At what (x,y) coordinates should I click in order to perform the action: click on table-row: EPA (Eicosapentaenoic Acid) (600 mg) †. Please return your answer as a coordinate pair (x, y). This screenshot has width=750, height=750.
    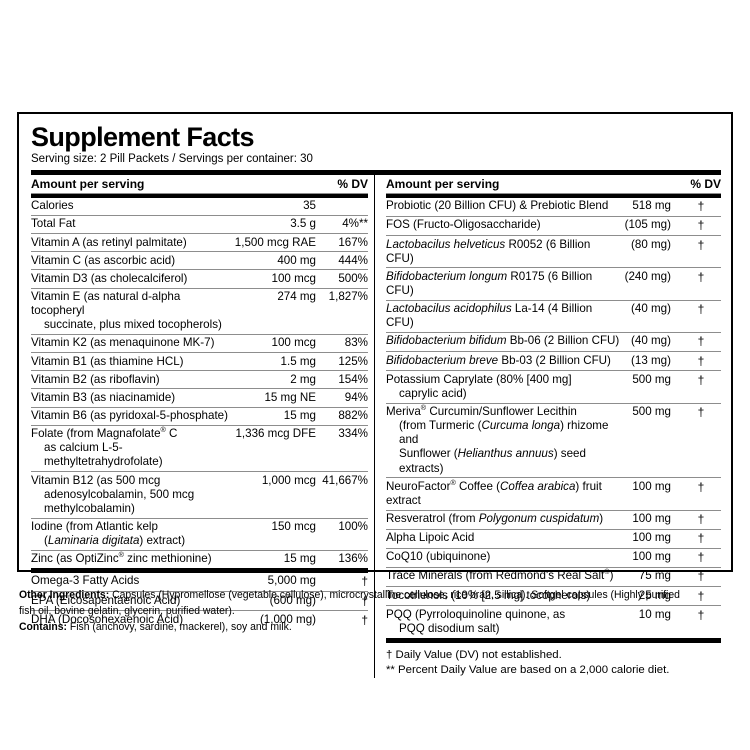
    Looking at the image, I should click on (199, 601).